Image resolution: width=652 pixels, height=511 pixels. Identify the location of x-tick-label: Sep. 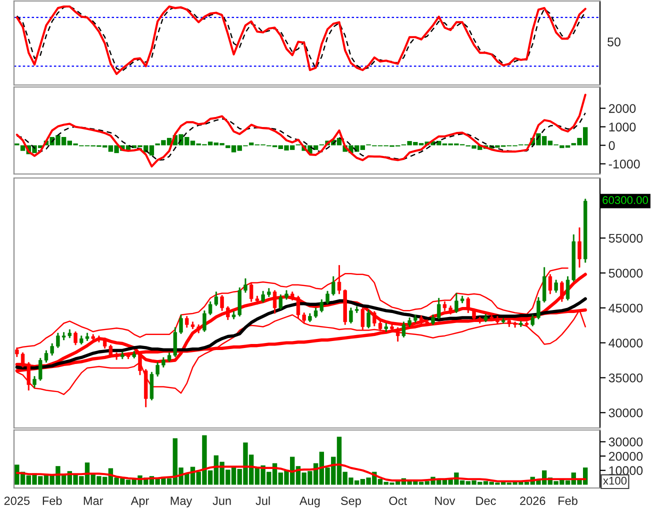
(350, 502).